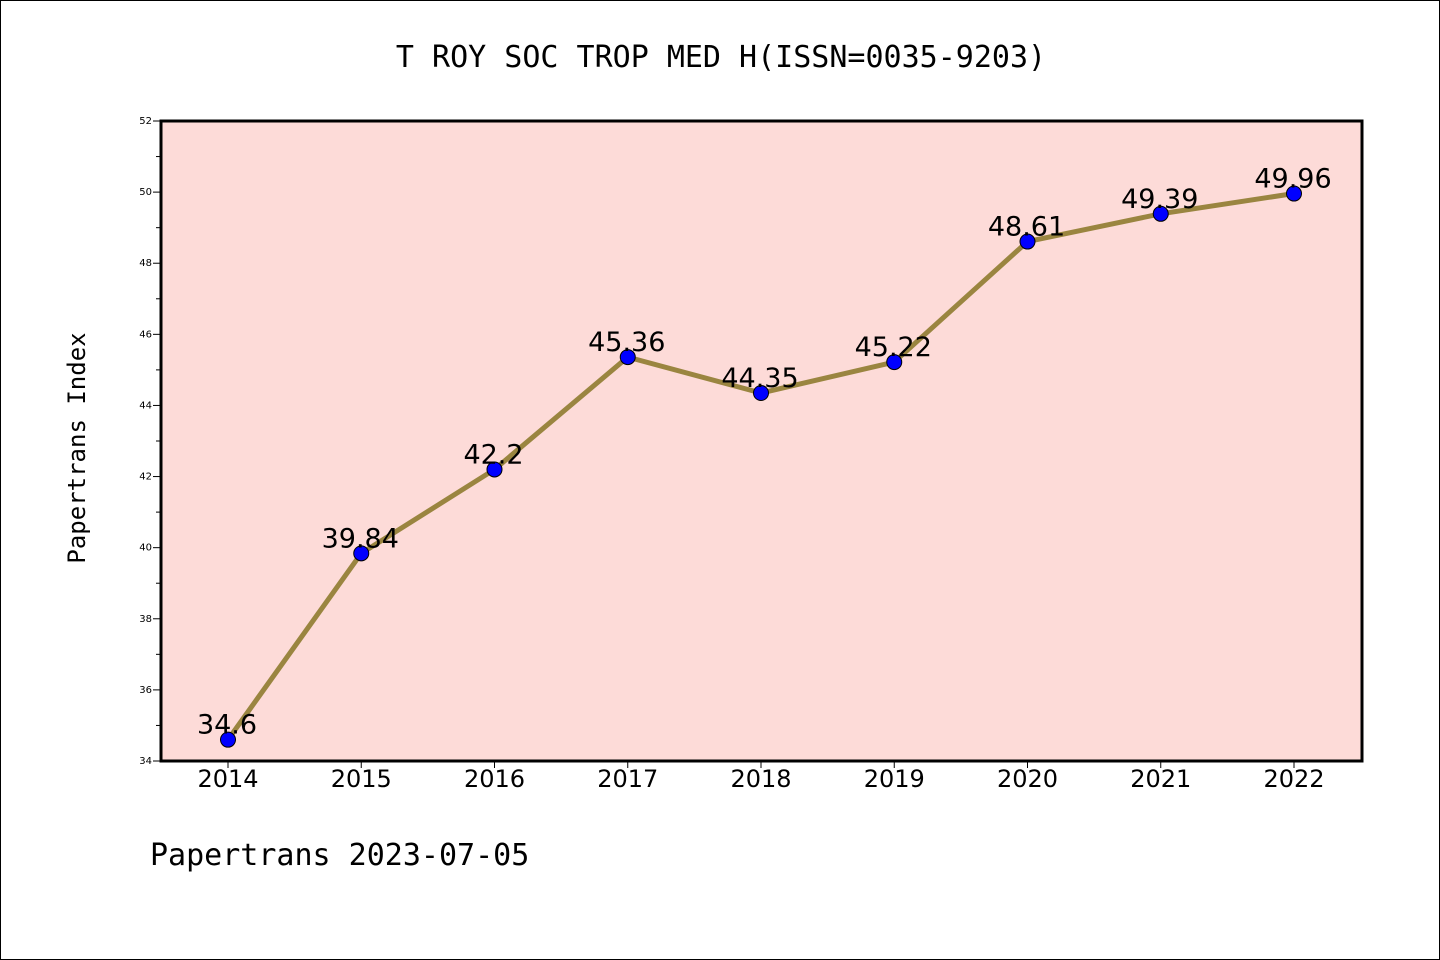  What do you see at coordinates (893, 347) in the screenshot?
I see `data-label: 45.22` at bounding box center [893, 347].